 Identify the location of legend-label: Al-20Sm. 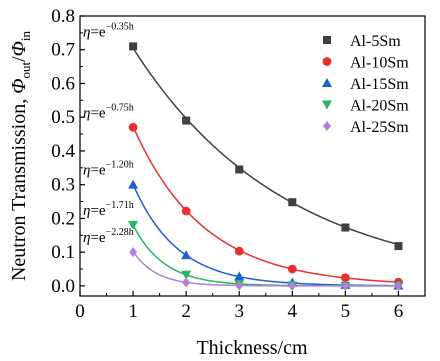
(379, 106).